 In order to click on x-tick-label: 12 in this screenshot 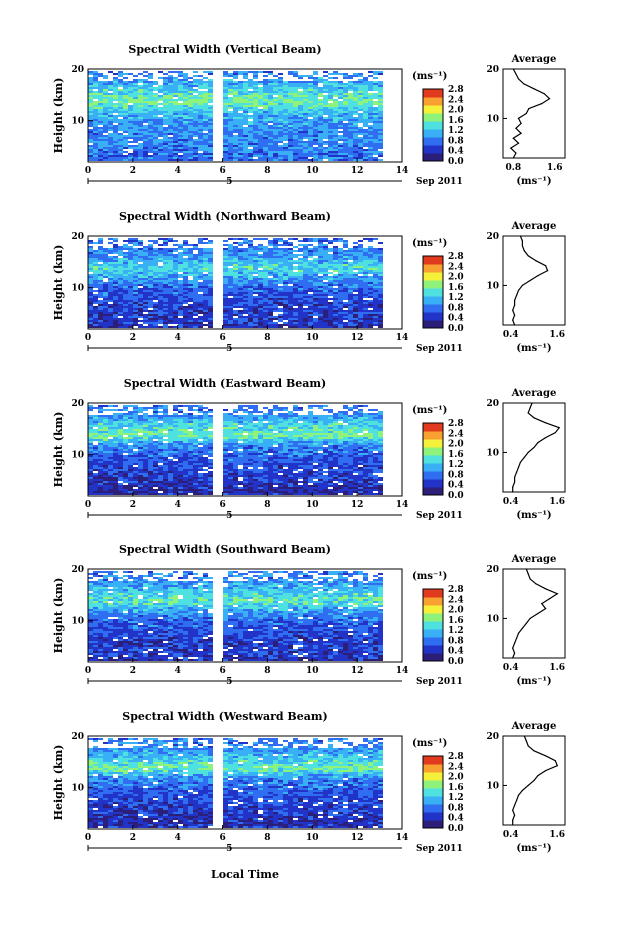, I will do `click(357, 338)`.